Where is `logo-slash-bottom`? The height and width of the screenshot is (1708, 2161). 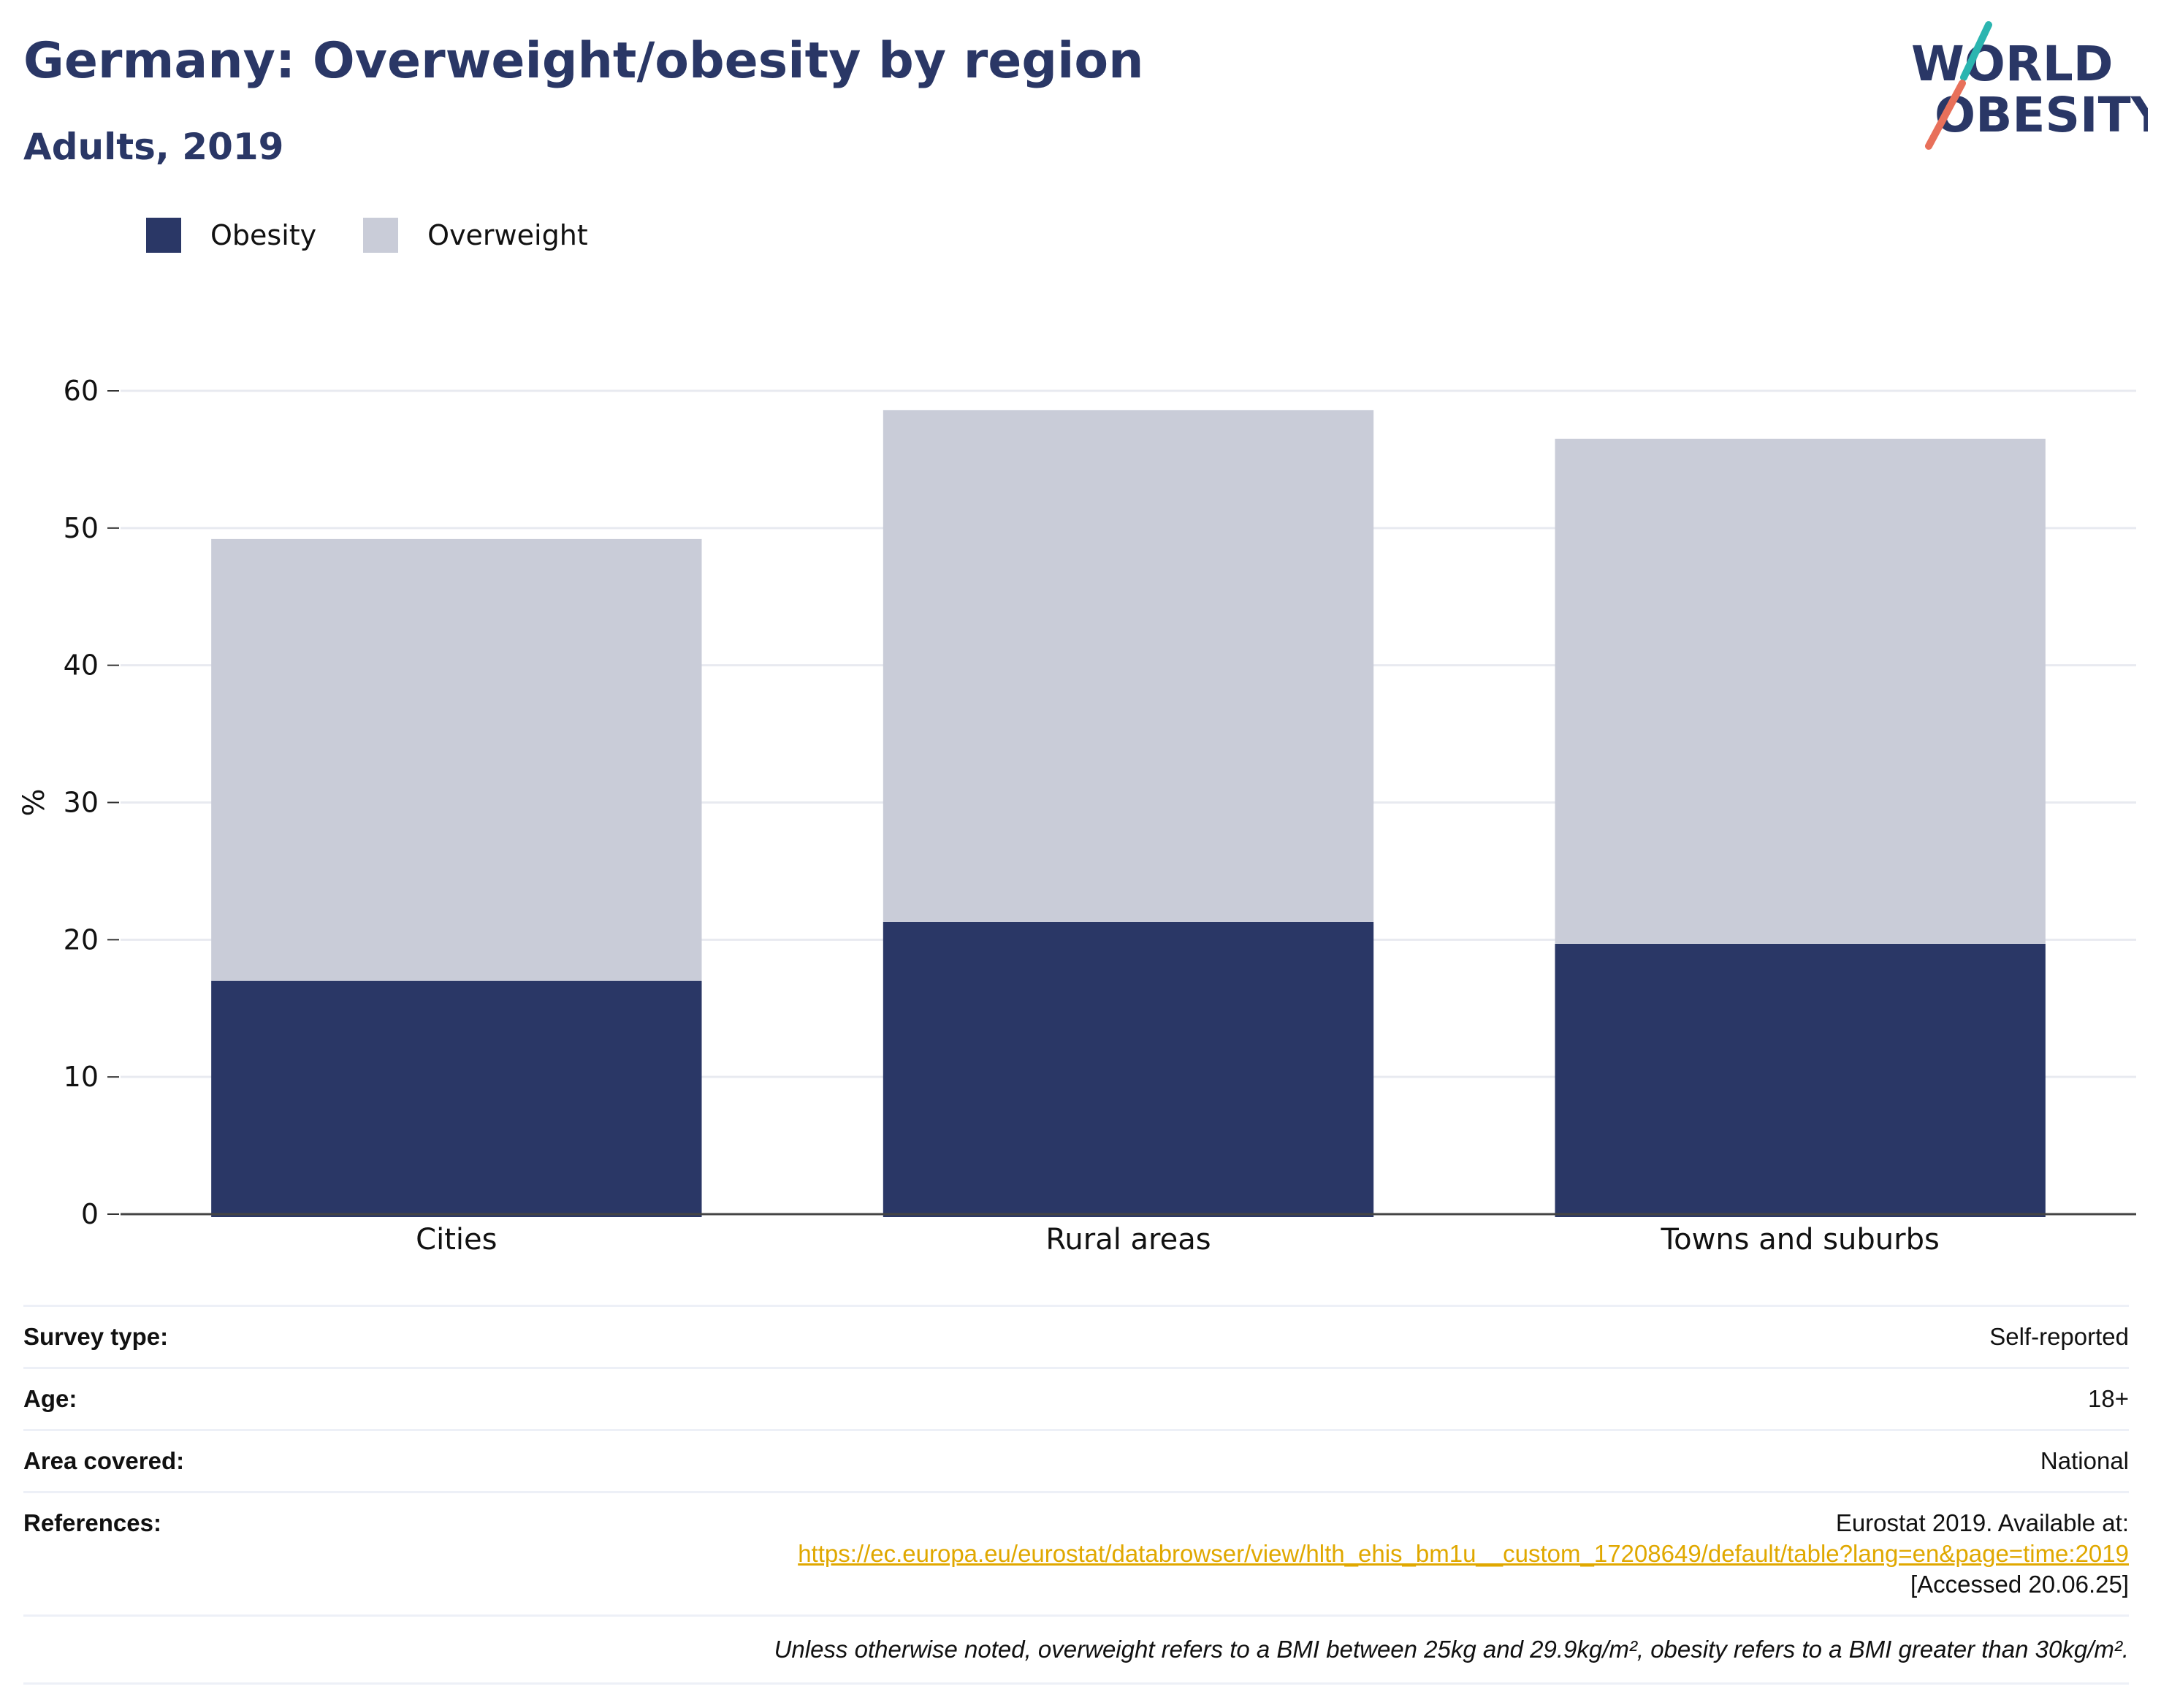 logo-slash-bottom is located at coordinates (1945, 115).